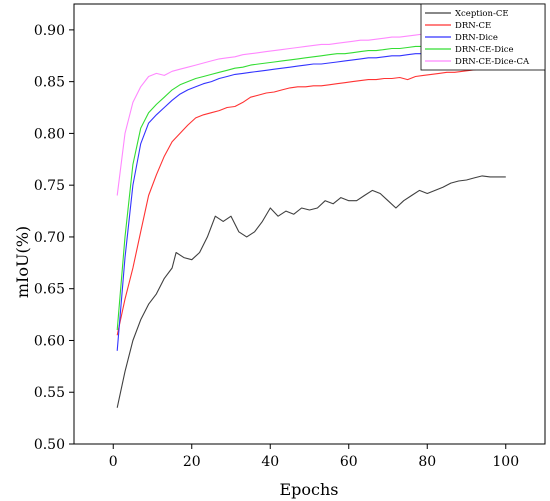 The height and width of the screenshot is (501, 550). Describe the element at coordinates (270, 462) in the screenshot. I see `x-tick-label: 40` at that location.